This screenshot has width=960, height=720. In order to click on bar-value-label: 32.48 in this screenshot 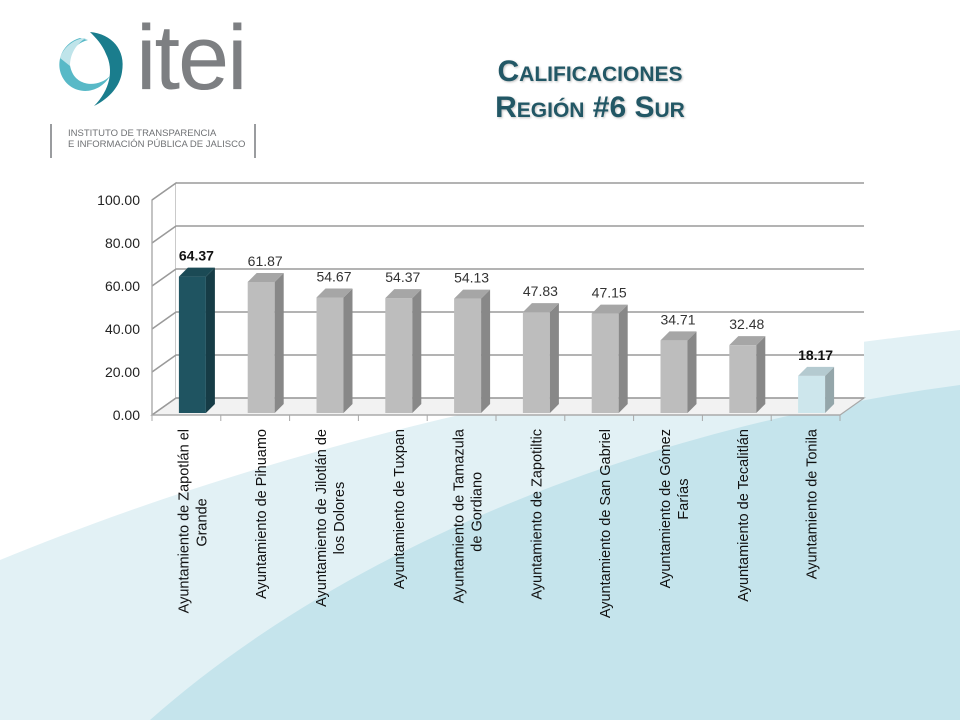, I will do `click(746, 324)`.